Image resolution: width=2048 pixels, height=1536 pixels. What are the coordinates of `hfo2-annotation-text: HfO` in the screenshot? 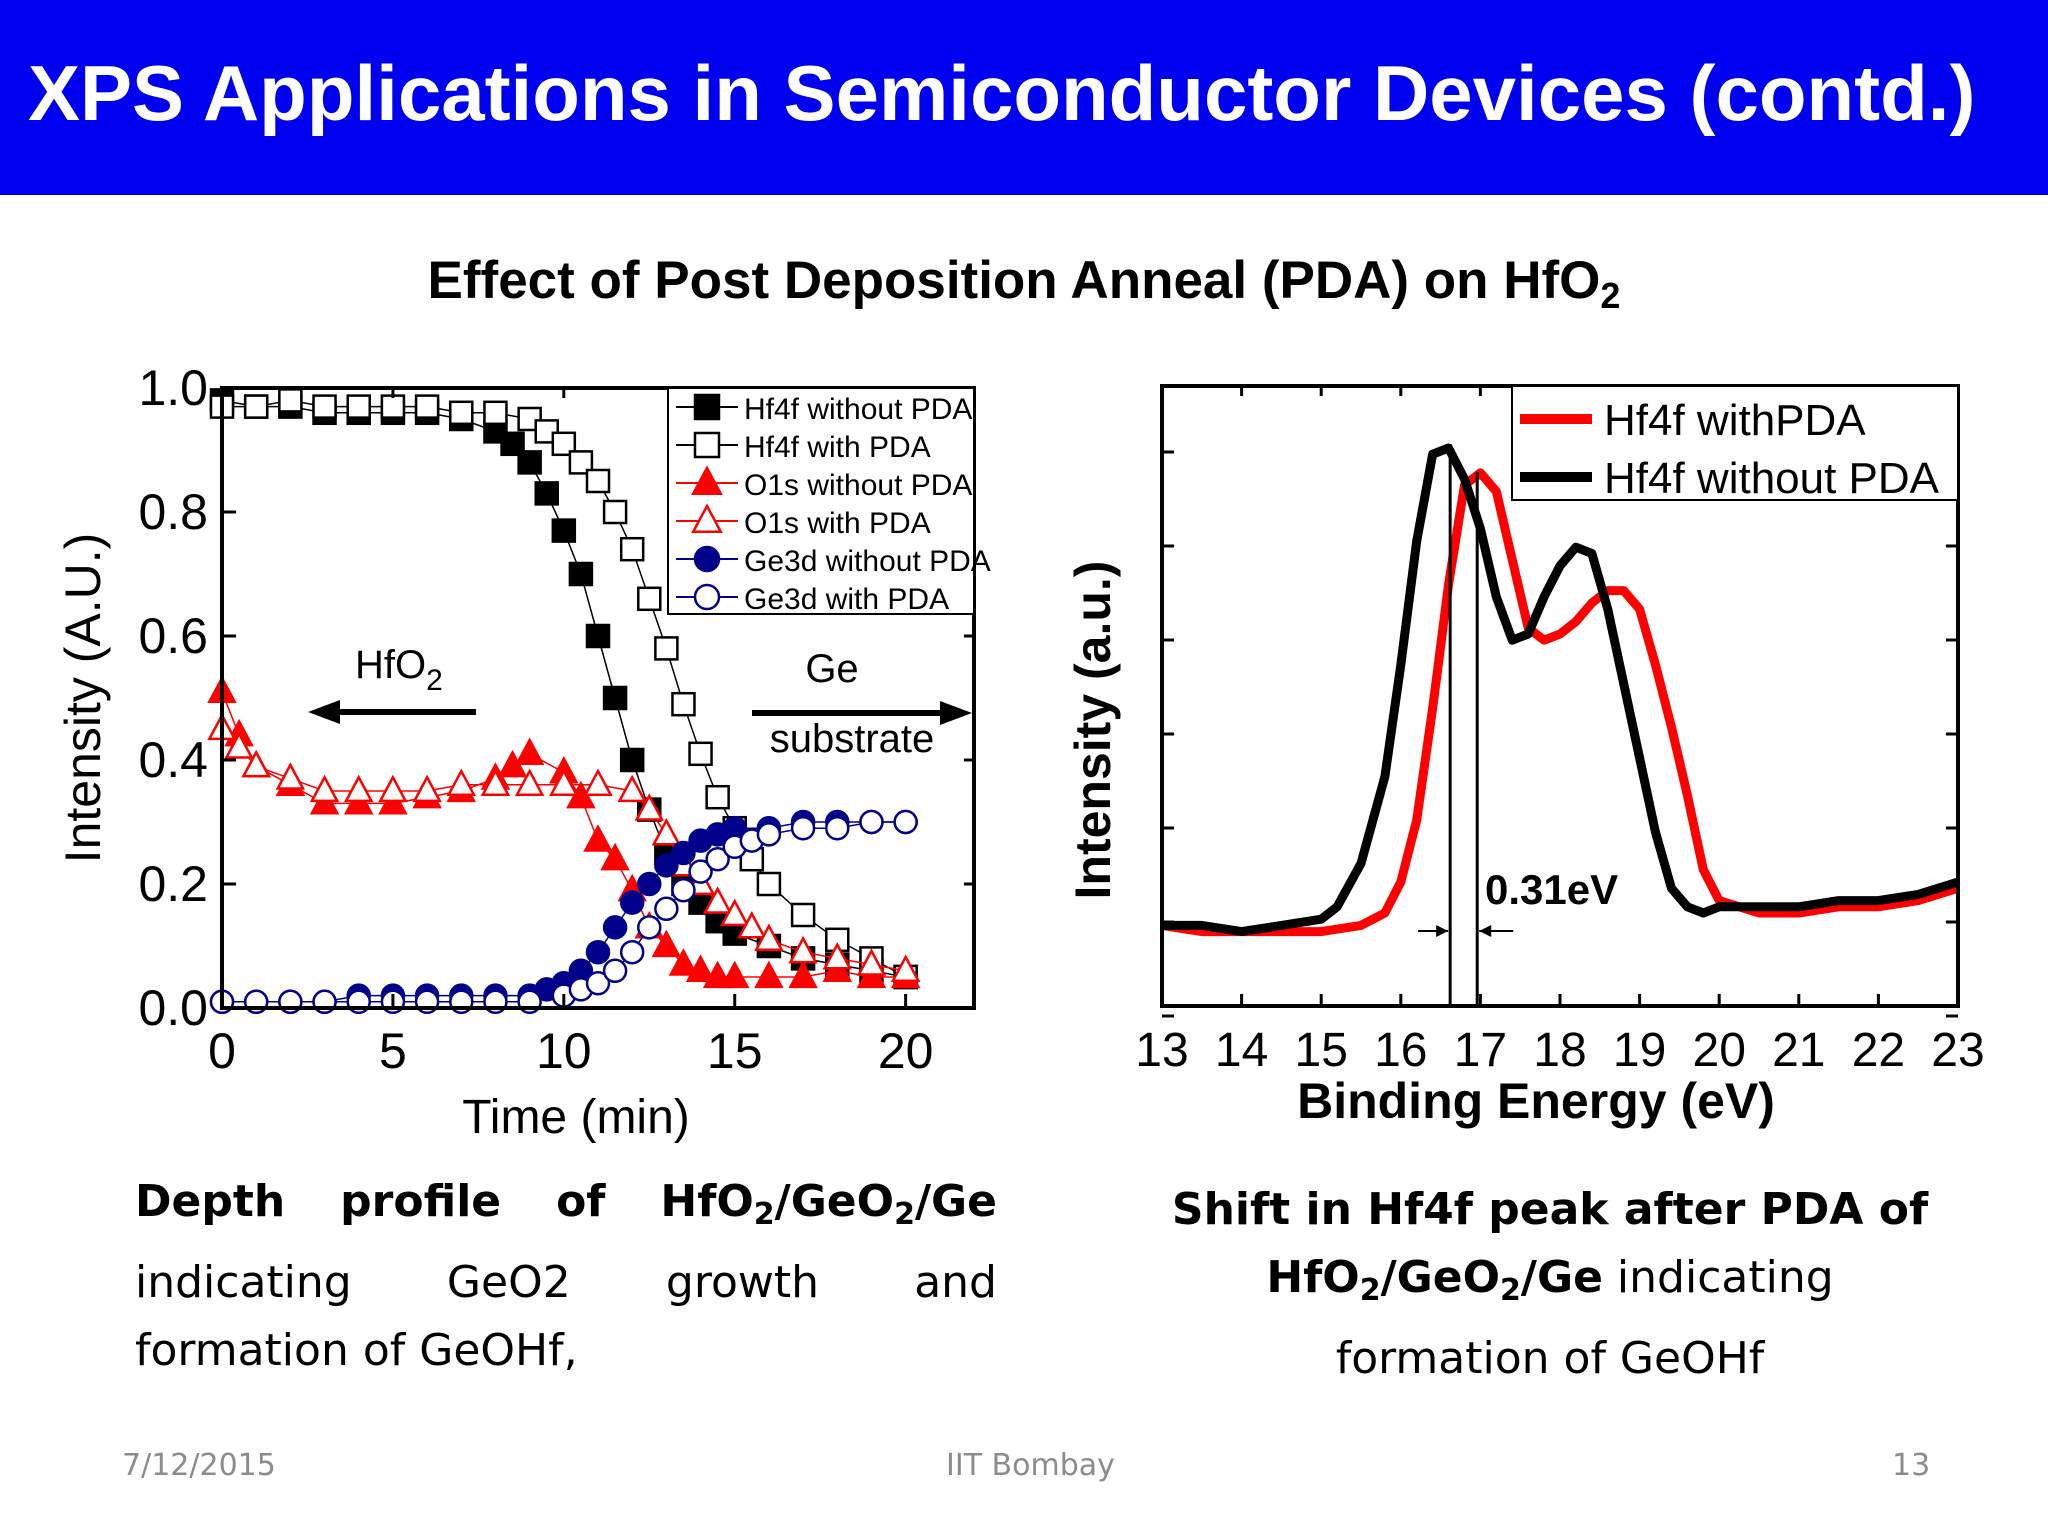 It's located at (390, 665).